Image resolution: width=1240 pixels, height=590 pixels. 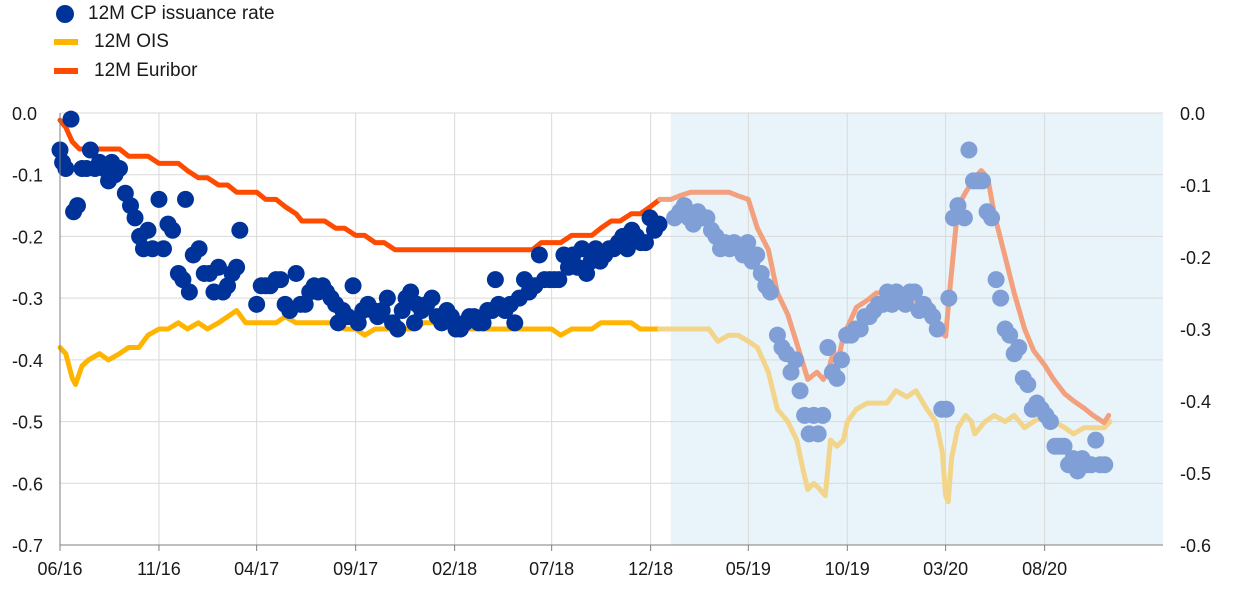 I want to click on y-right-tick-label: -0.1, so click(x=1195, y=186).